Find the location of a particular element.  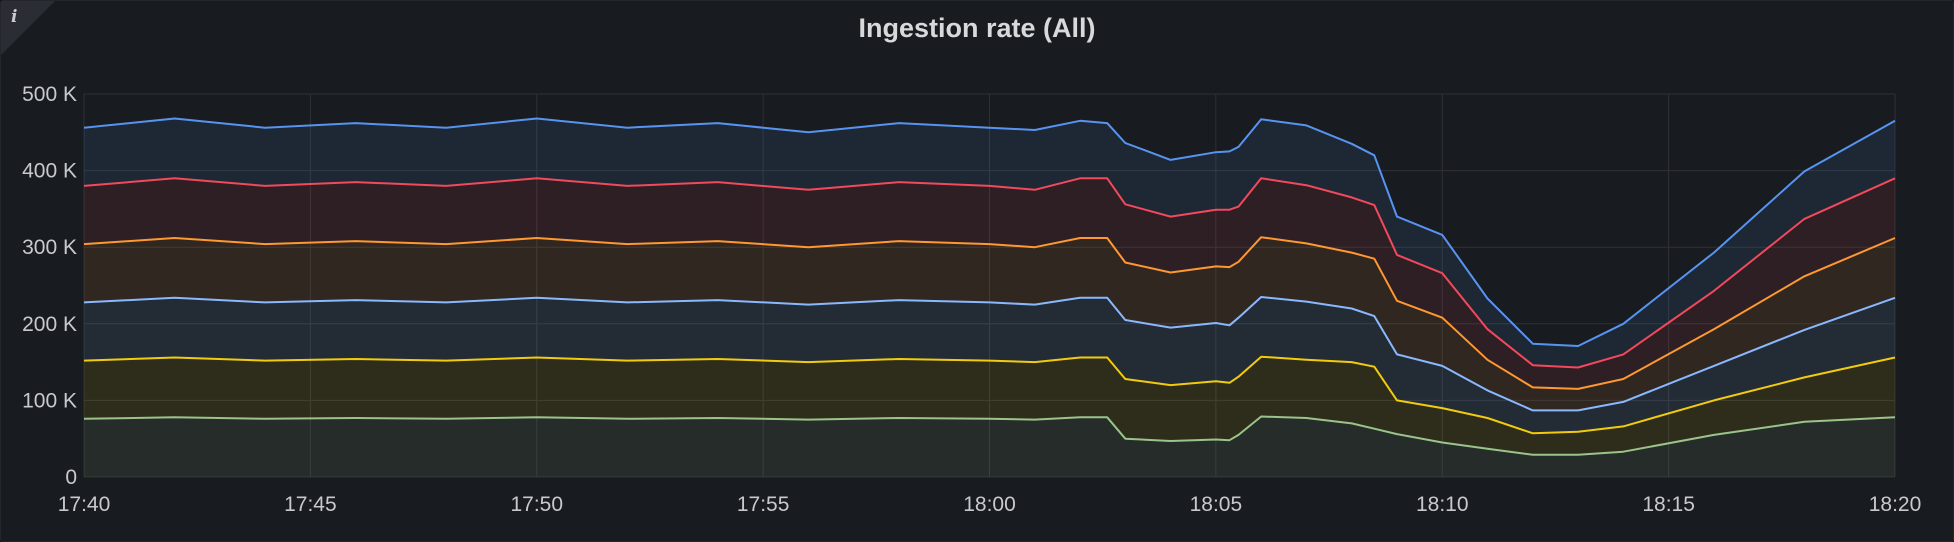

x-tick-label: 17:55 is located at coordinates (763, 504).